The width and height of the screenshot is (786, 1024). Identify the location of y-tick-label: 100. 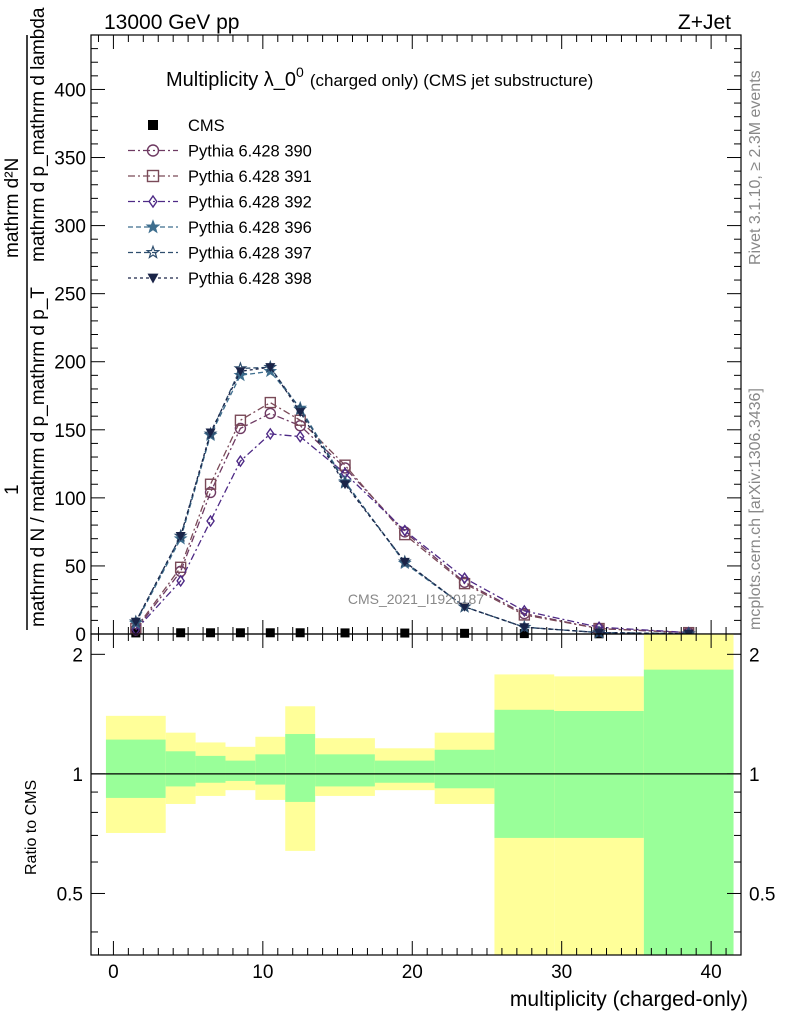
(70, 499).